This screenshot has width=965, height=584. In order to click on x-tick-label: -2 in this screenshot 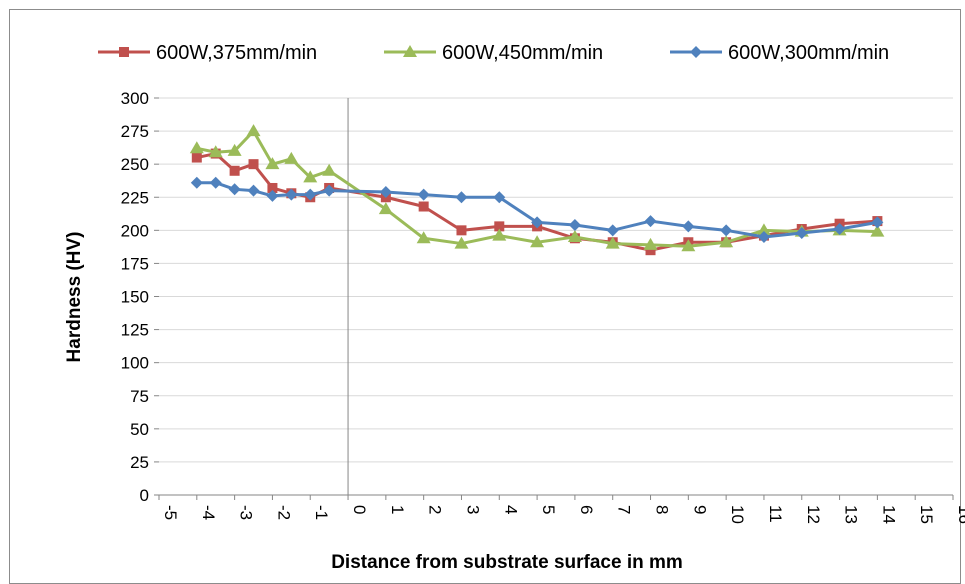, I will do `click(283, 512)`.